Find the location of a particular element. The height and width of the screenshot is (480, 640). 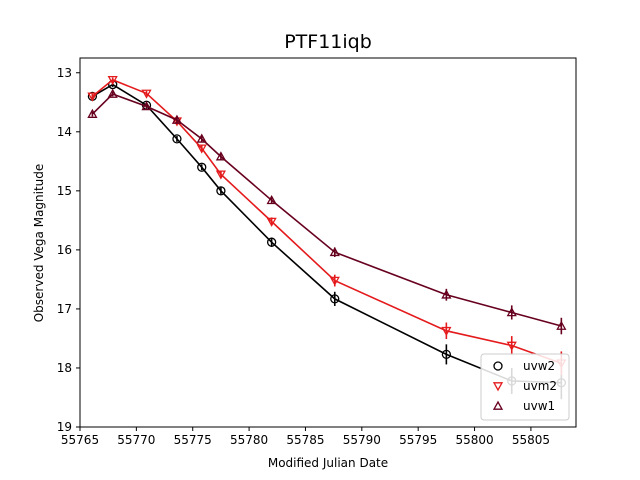

x-tick-label: 55775 is located at coordinates (193, 440).